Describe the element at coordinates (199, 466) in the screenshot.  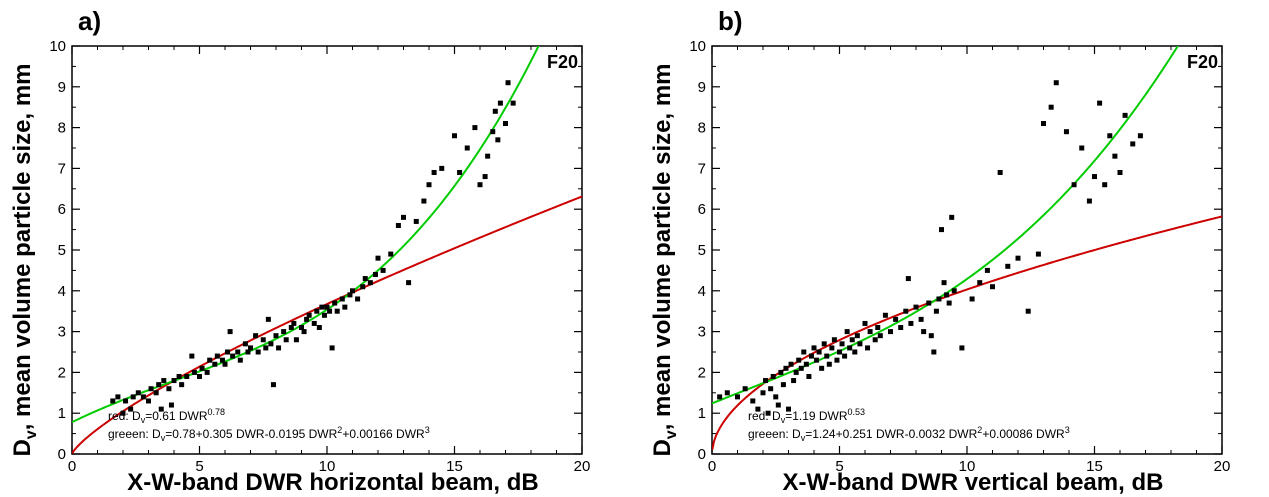
I see `x-tick-label: 5` at that location.